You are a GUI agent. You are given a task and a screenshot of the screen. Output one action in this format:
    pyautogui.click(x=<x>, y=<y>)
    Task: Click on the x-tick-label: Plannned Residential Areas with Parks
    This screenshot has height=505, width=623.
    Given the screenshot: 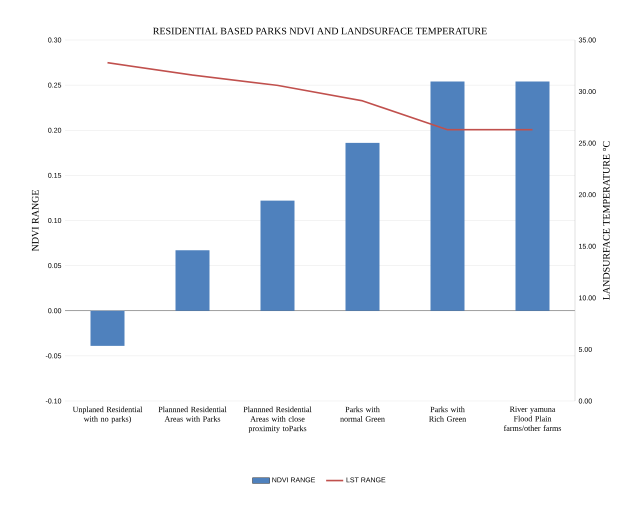 What is the action you would take?
    pyautogui.click(x=192, y=414)
    